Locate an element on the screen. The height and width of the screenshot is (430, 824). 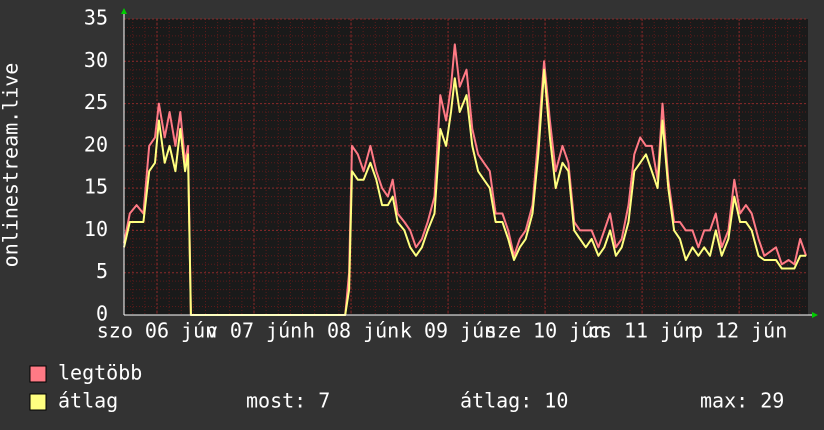
legend: legtöbb átlag most: 7 átlag: 10 max: 29 is located at coordinates (406, 387).